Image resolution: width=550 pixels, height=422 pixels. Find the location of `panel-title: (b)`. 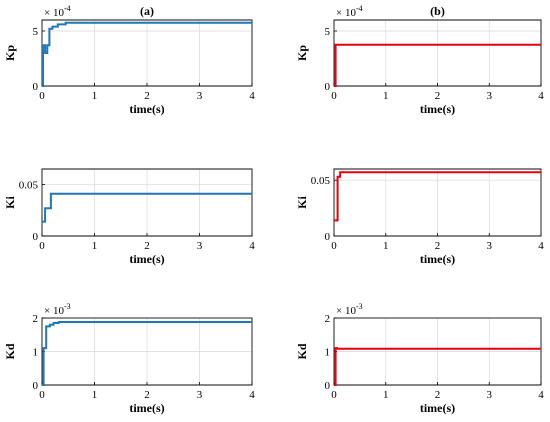

panel-title: (b) is located at coordinates (437, 11).